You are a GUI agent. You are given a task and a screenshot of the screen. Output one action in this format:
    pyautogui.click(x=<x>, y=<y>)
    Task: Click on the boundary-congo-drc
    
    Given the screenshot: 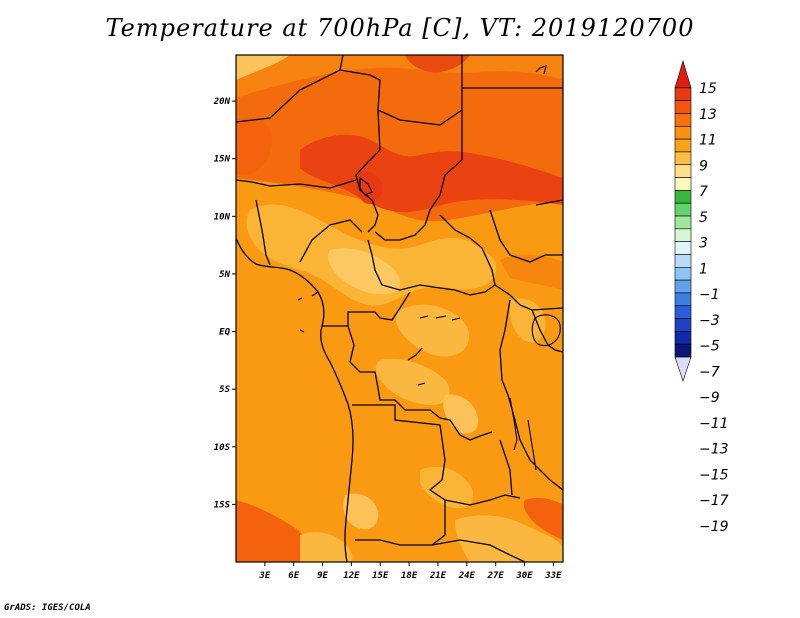 What is the action you would take?
    pyautogui.click(x=363, y=357)
    